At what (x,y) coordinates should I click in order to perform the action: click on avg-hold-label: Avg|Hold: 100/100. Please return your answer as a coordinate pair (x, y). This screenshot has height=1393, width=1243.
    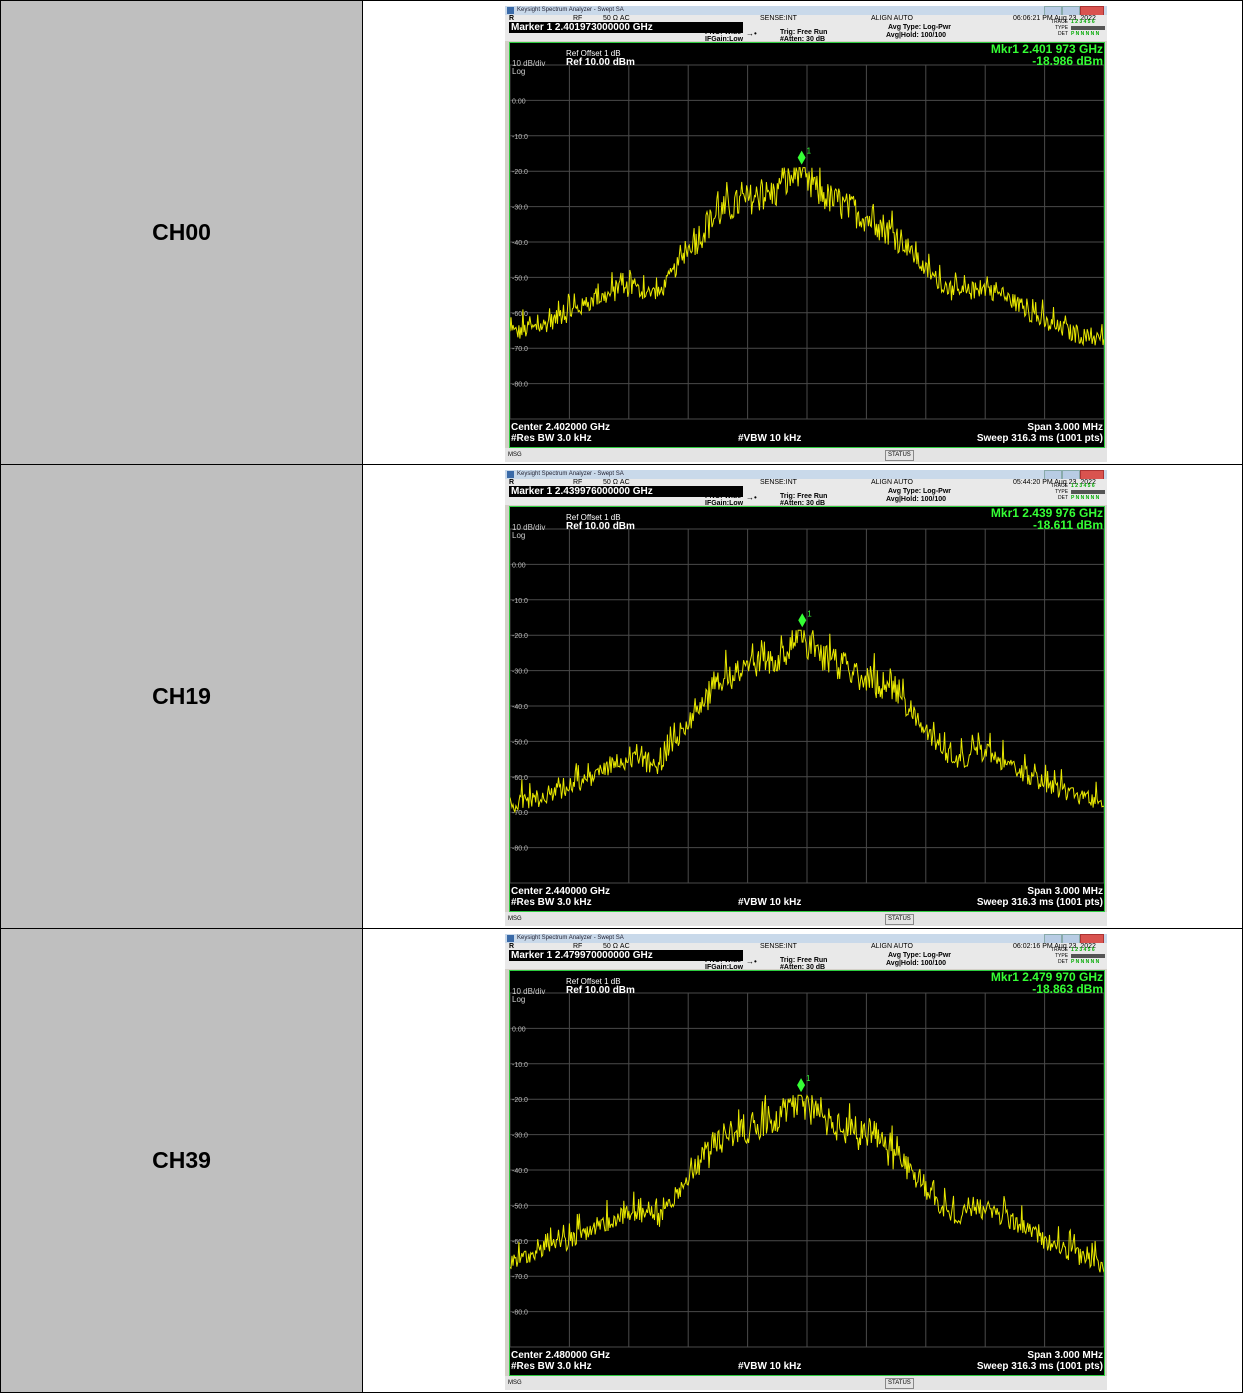
    Looking at the image, I should click on (916, 963).